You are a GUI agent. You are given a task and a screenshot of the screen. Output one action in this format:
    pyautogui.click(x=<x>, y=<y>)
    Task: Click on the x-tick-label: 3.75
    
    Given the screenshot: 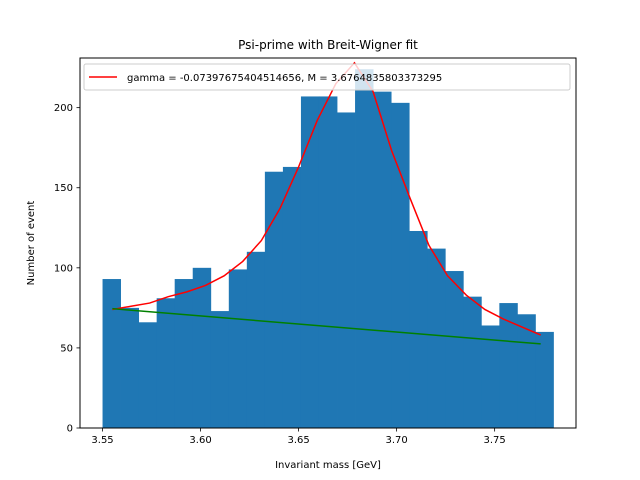 What is the action you would take?
    pyautogui.click(x=495, y=440)
    